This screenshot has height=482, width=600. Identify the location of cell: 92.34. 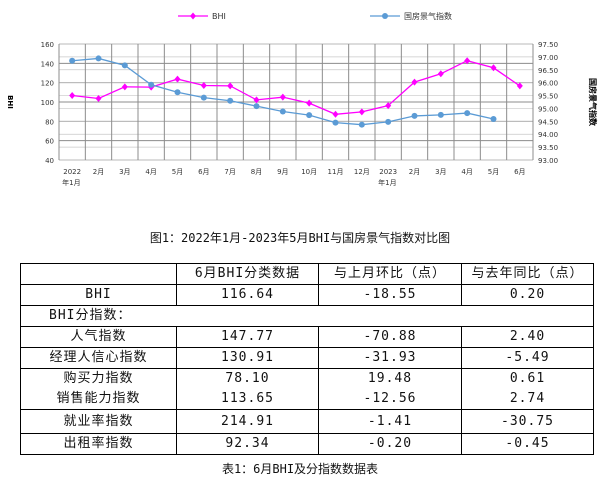
(247, 444).